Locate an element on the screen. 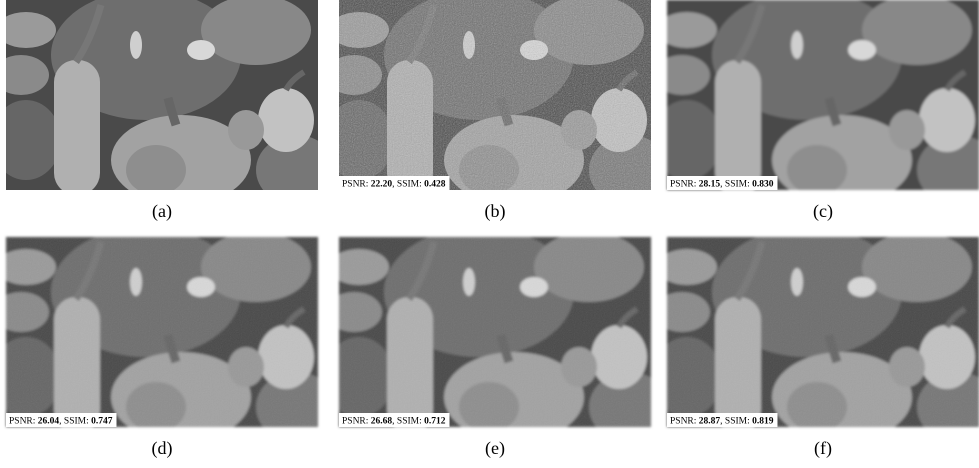 The image size is (979, 468). ssim: 0.747 is located at coordinates (102, 422).